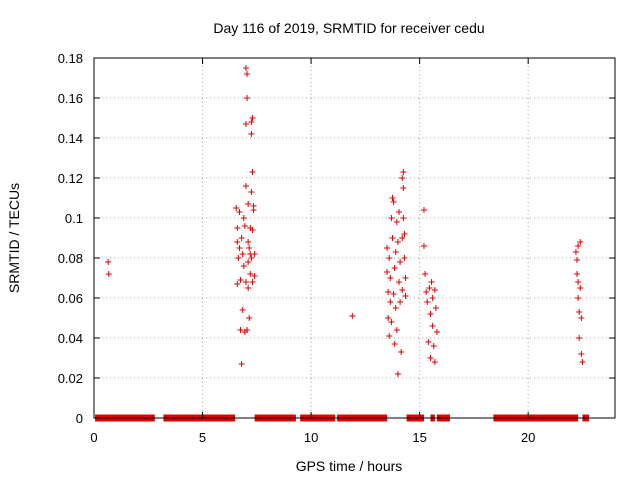 The image size is (640, 480). I want to click on y-tick-label: 0.16, so click(70, 98).